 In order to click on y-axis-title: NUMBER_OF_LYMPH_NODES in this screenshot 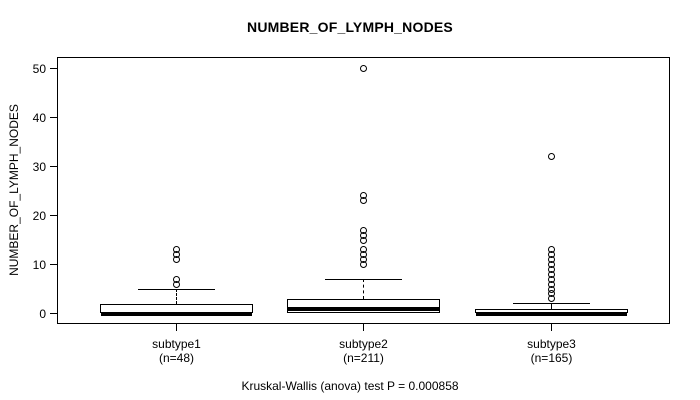, I will do `click(14, 190)`.